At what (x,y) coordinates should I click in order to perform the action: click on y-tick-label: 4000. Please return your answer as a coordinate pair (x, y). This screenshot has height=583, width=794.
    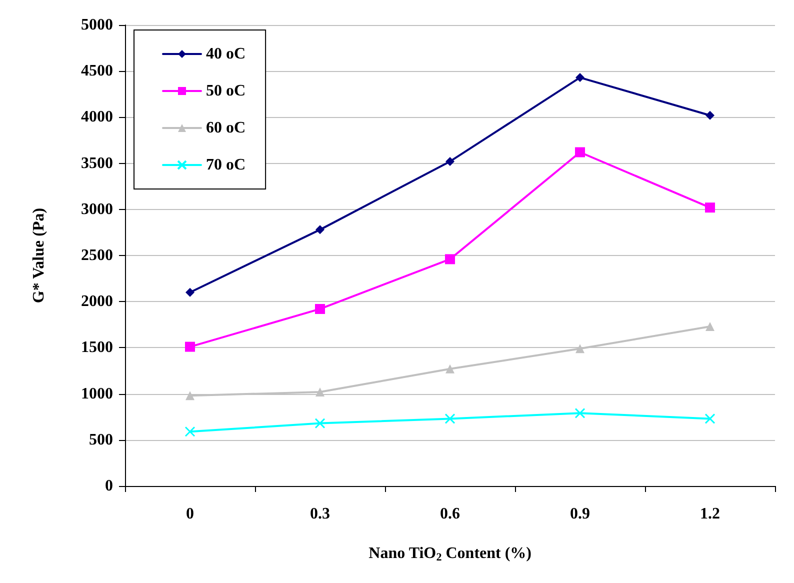
    Looking at the image, I should click on (97, 117).